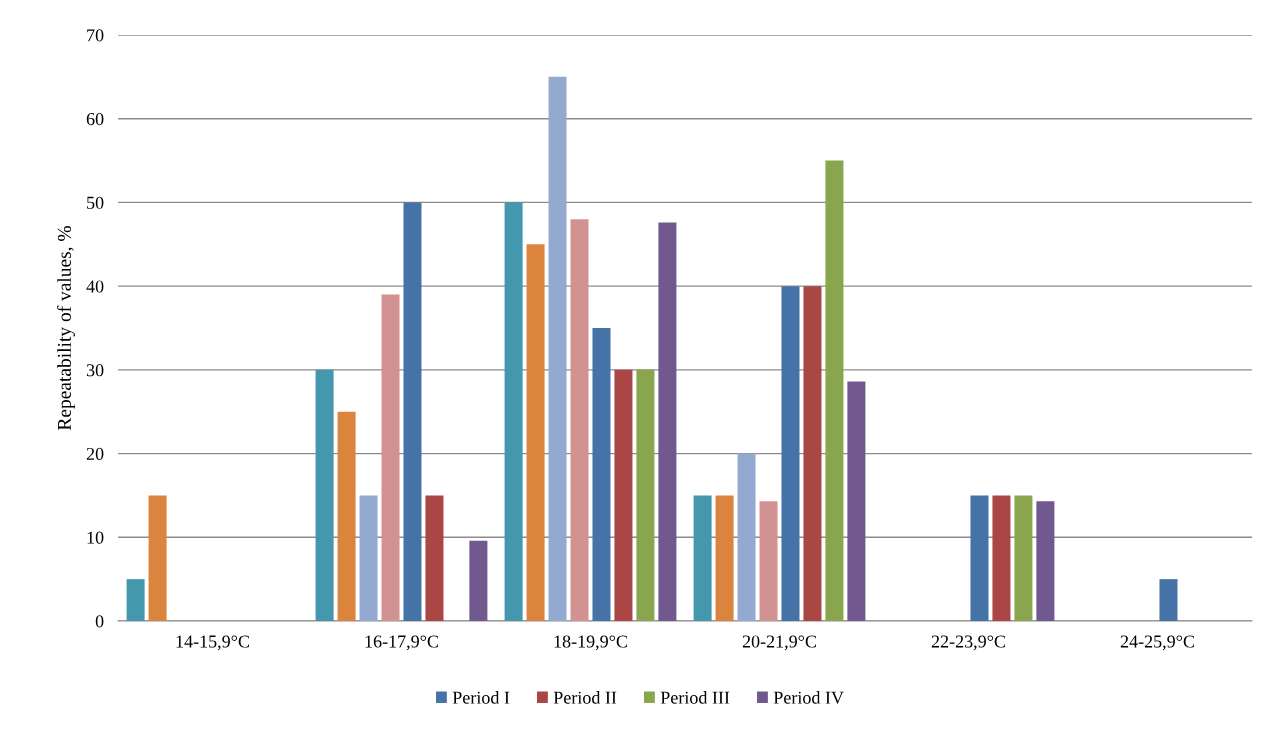  What do you see at coordinates (695, 697) in the screenshot?
I see `legend-label: Period III` at bounding box center [695, 697].